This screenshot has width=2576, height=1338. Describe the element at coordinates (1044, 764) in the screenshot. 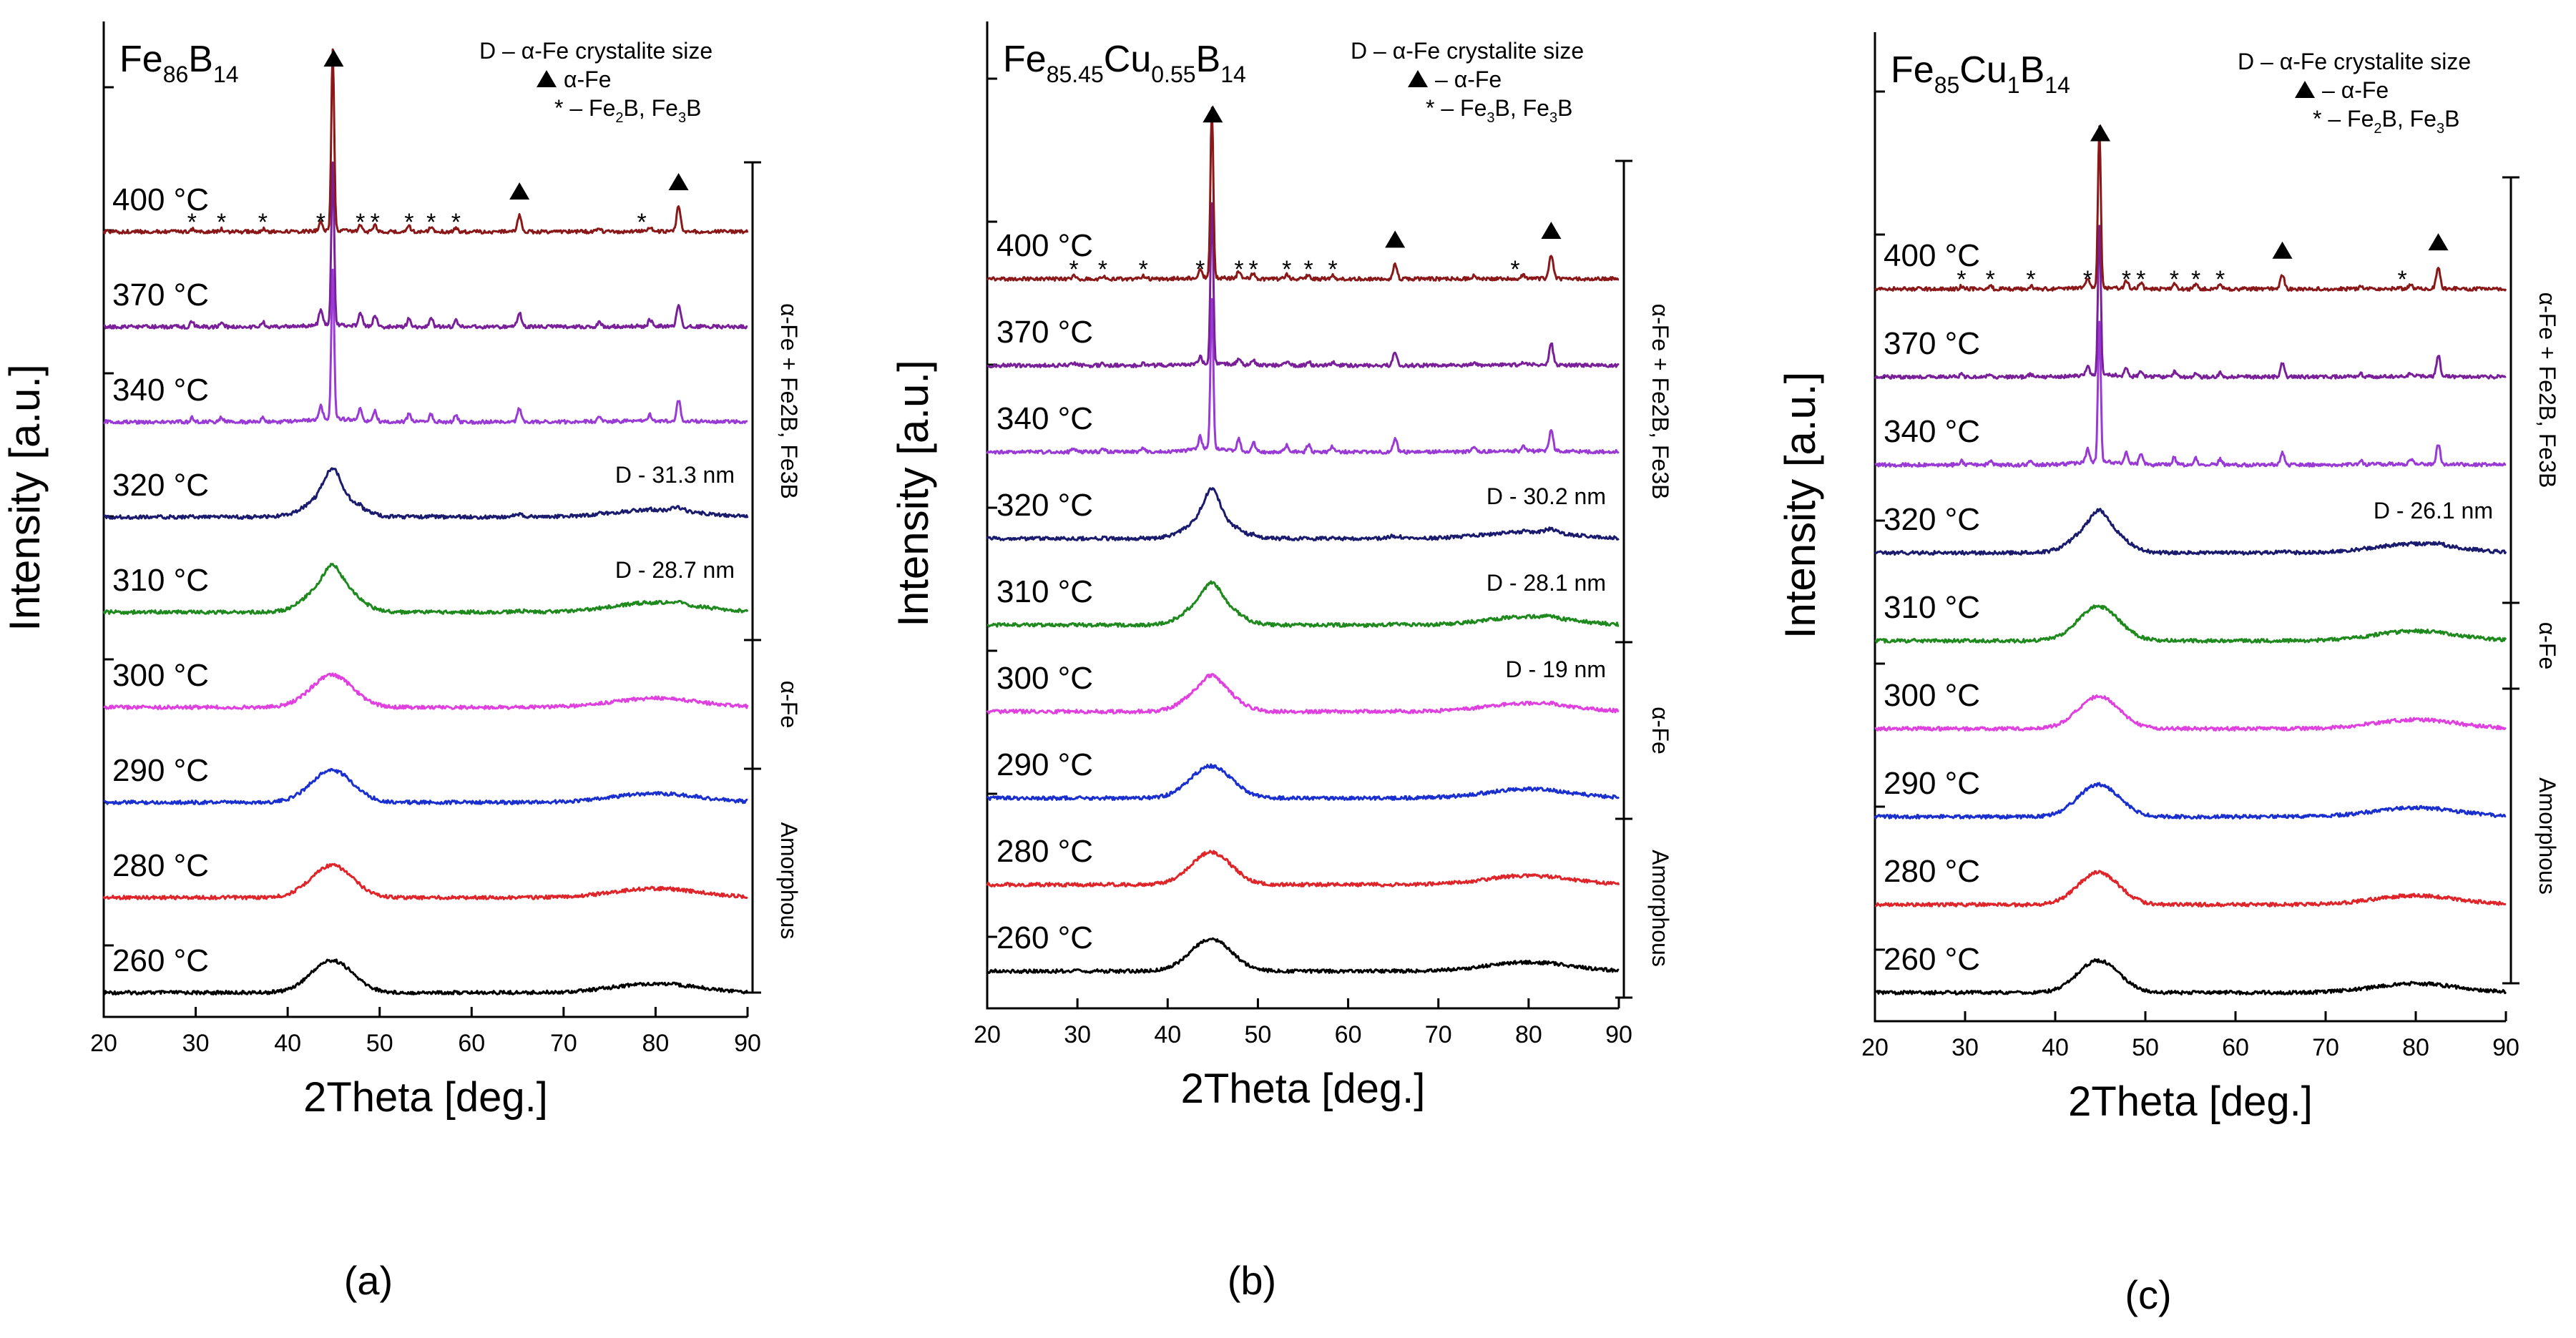

I see `temperature-label: 290 °C` at that location.